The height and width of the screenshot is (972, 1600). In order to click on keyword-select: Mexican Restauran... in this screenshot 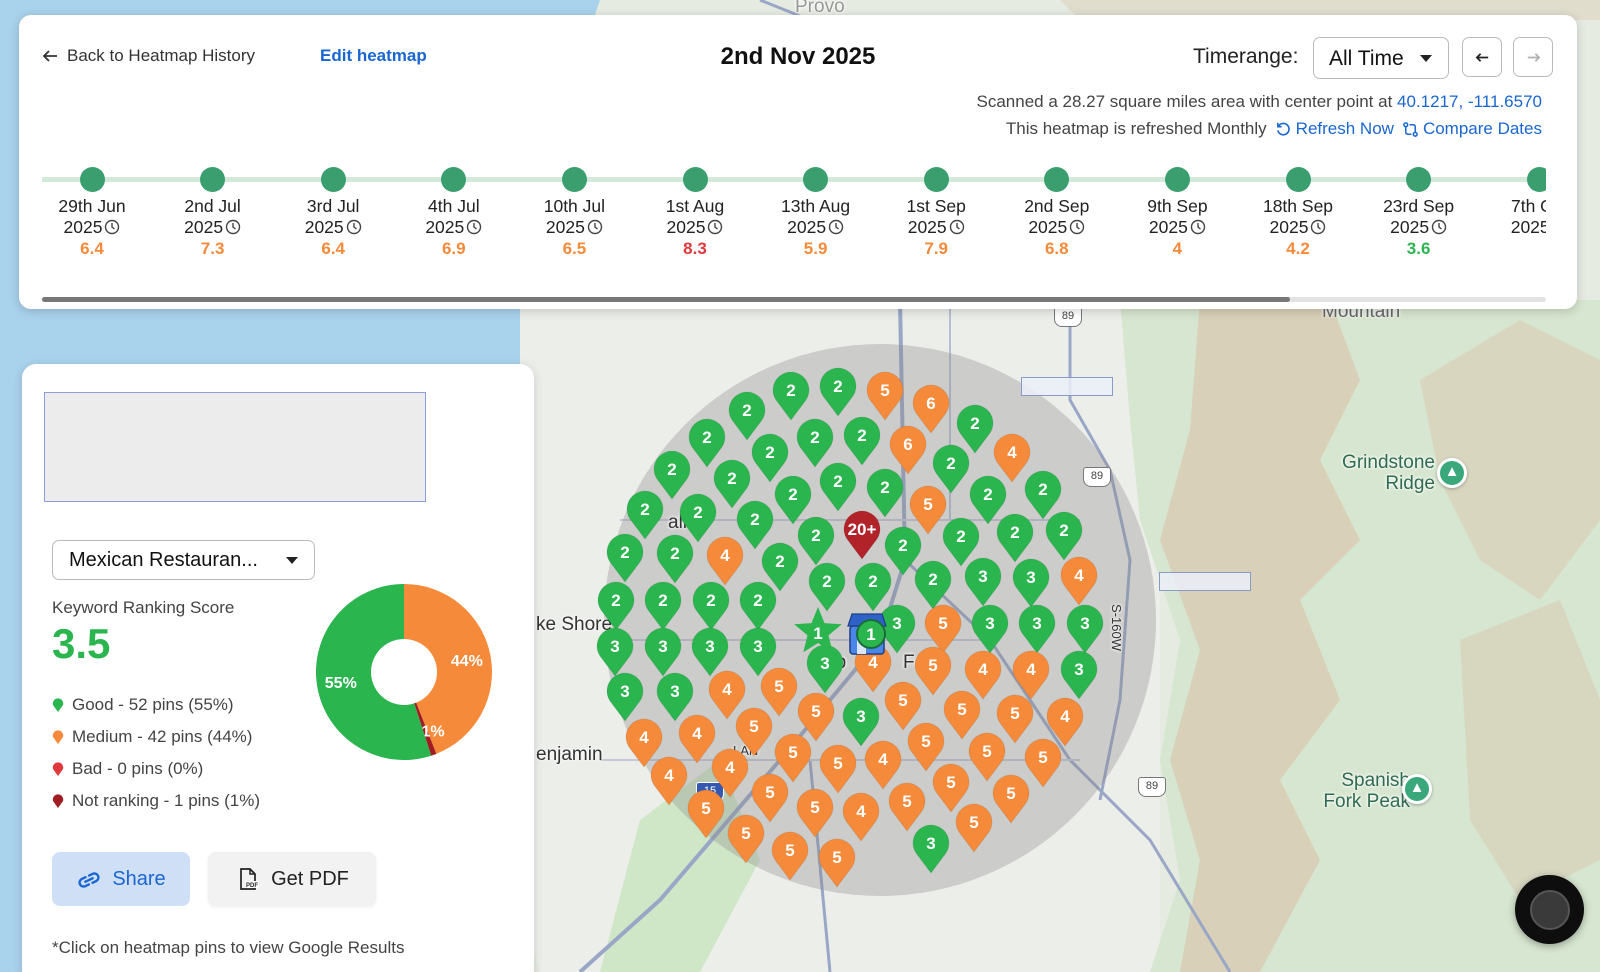, I will do `click(183, 560)`.